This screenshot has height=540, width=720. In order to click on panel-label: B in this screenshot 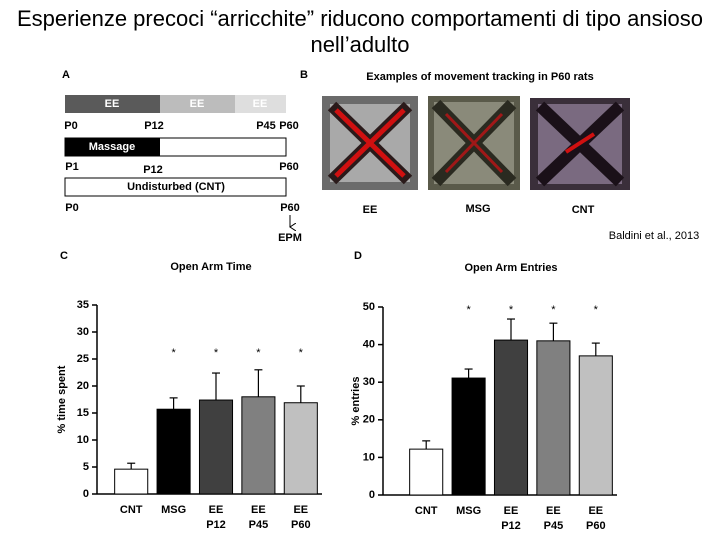, I will do `click(304, 75)`.